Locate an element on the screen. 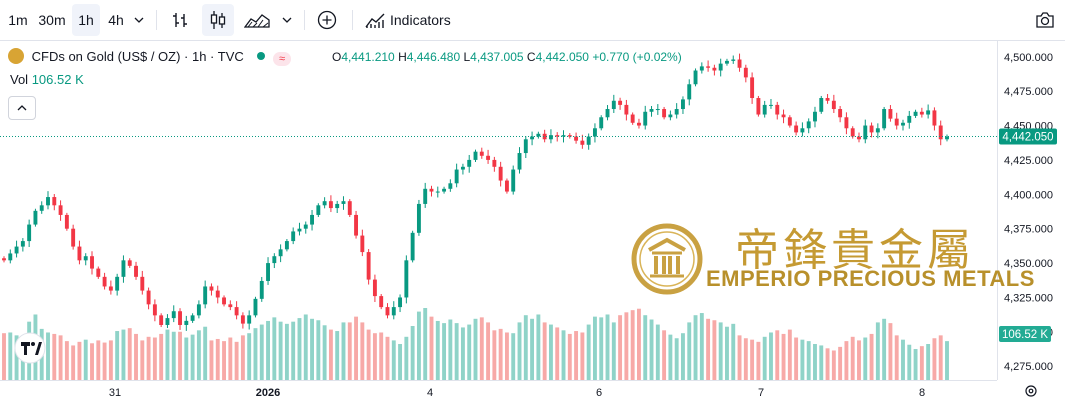 The image size is (1065, 404). interval-30m: 30m is located at coordinates (52, 20).